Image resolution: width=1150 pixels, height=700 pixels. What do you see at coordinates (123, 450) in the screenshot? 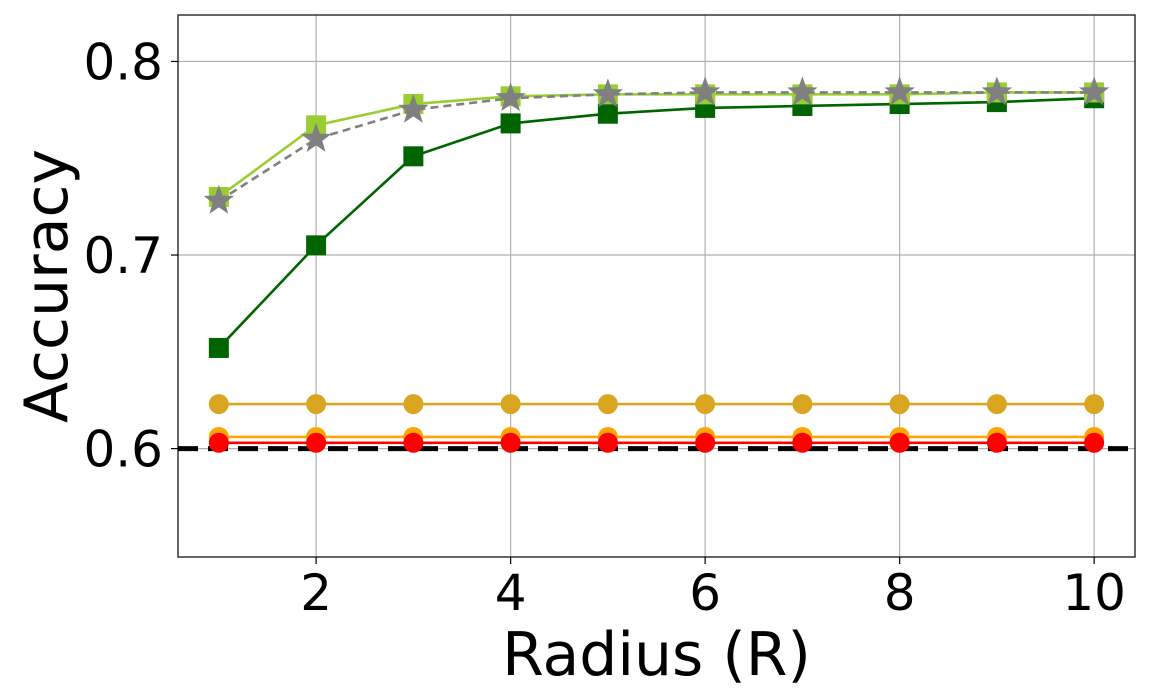
I see `y-tick-label: 0.6` at bounding box center [123, 450].